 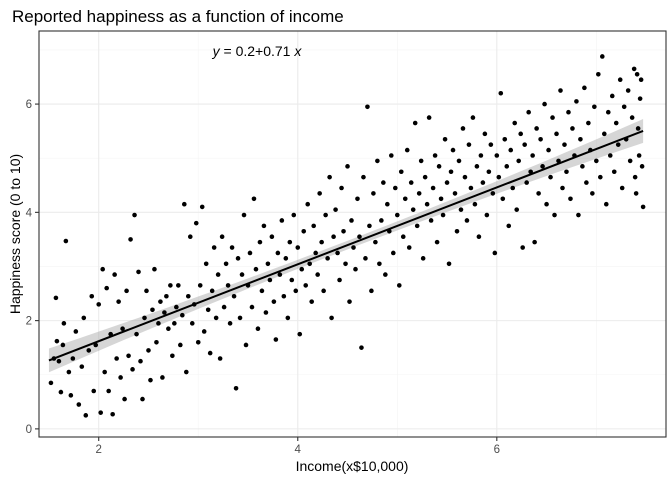 I want to click on x-tick-label: 2, so click(x=99, y=450).